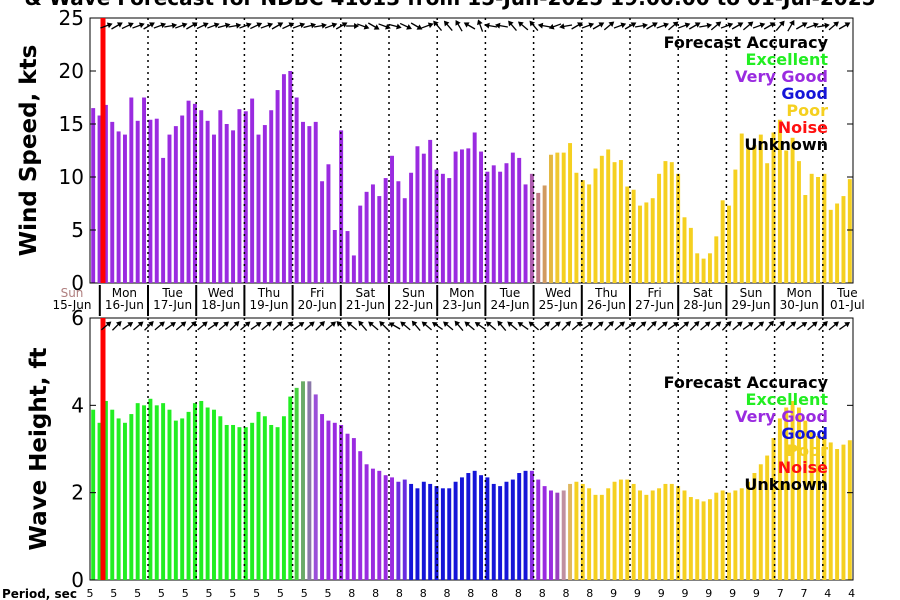  Describe the element at coordinates (807, 450) in the screenshot. I see `legend-item: Poor` at that location.